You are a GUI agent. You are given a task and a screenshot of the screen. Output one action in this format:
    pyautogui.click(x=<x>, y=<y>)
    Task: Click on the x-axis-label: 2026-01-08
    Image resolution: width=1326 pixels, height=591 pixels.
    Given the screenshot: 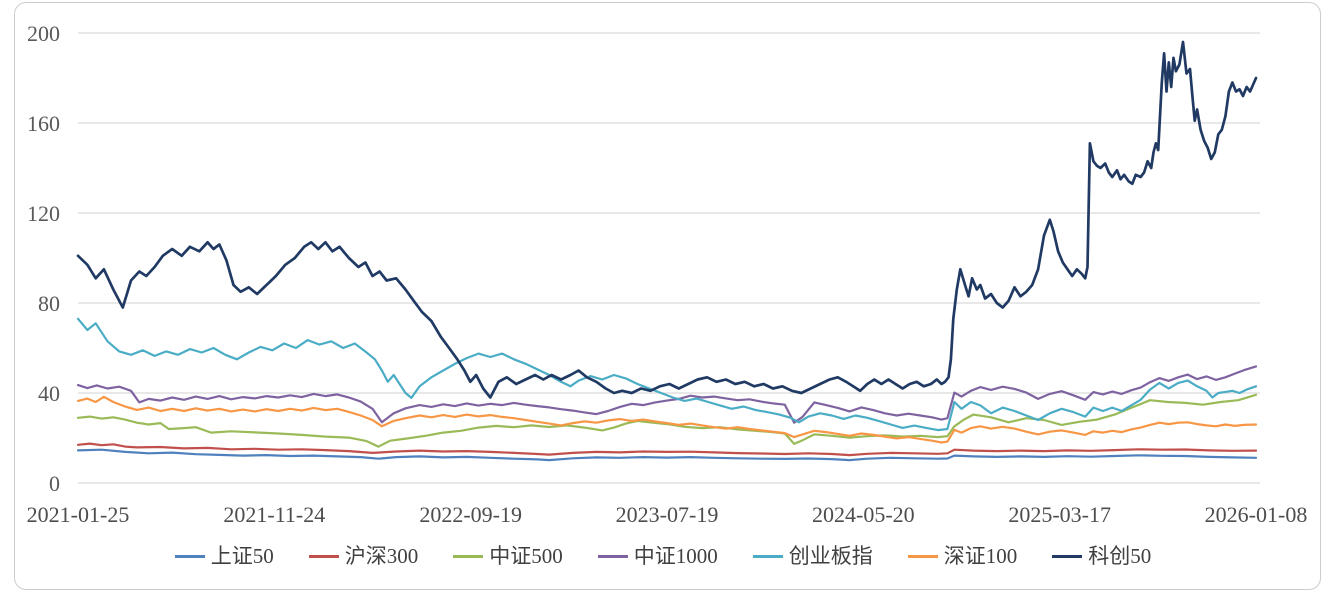 What is the action you would take?
    pyautogui.click(x=1256, y=514)
    